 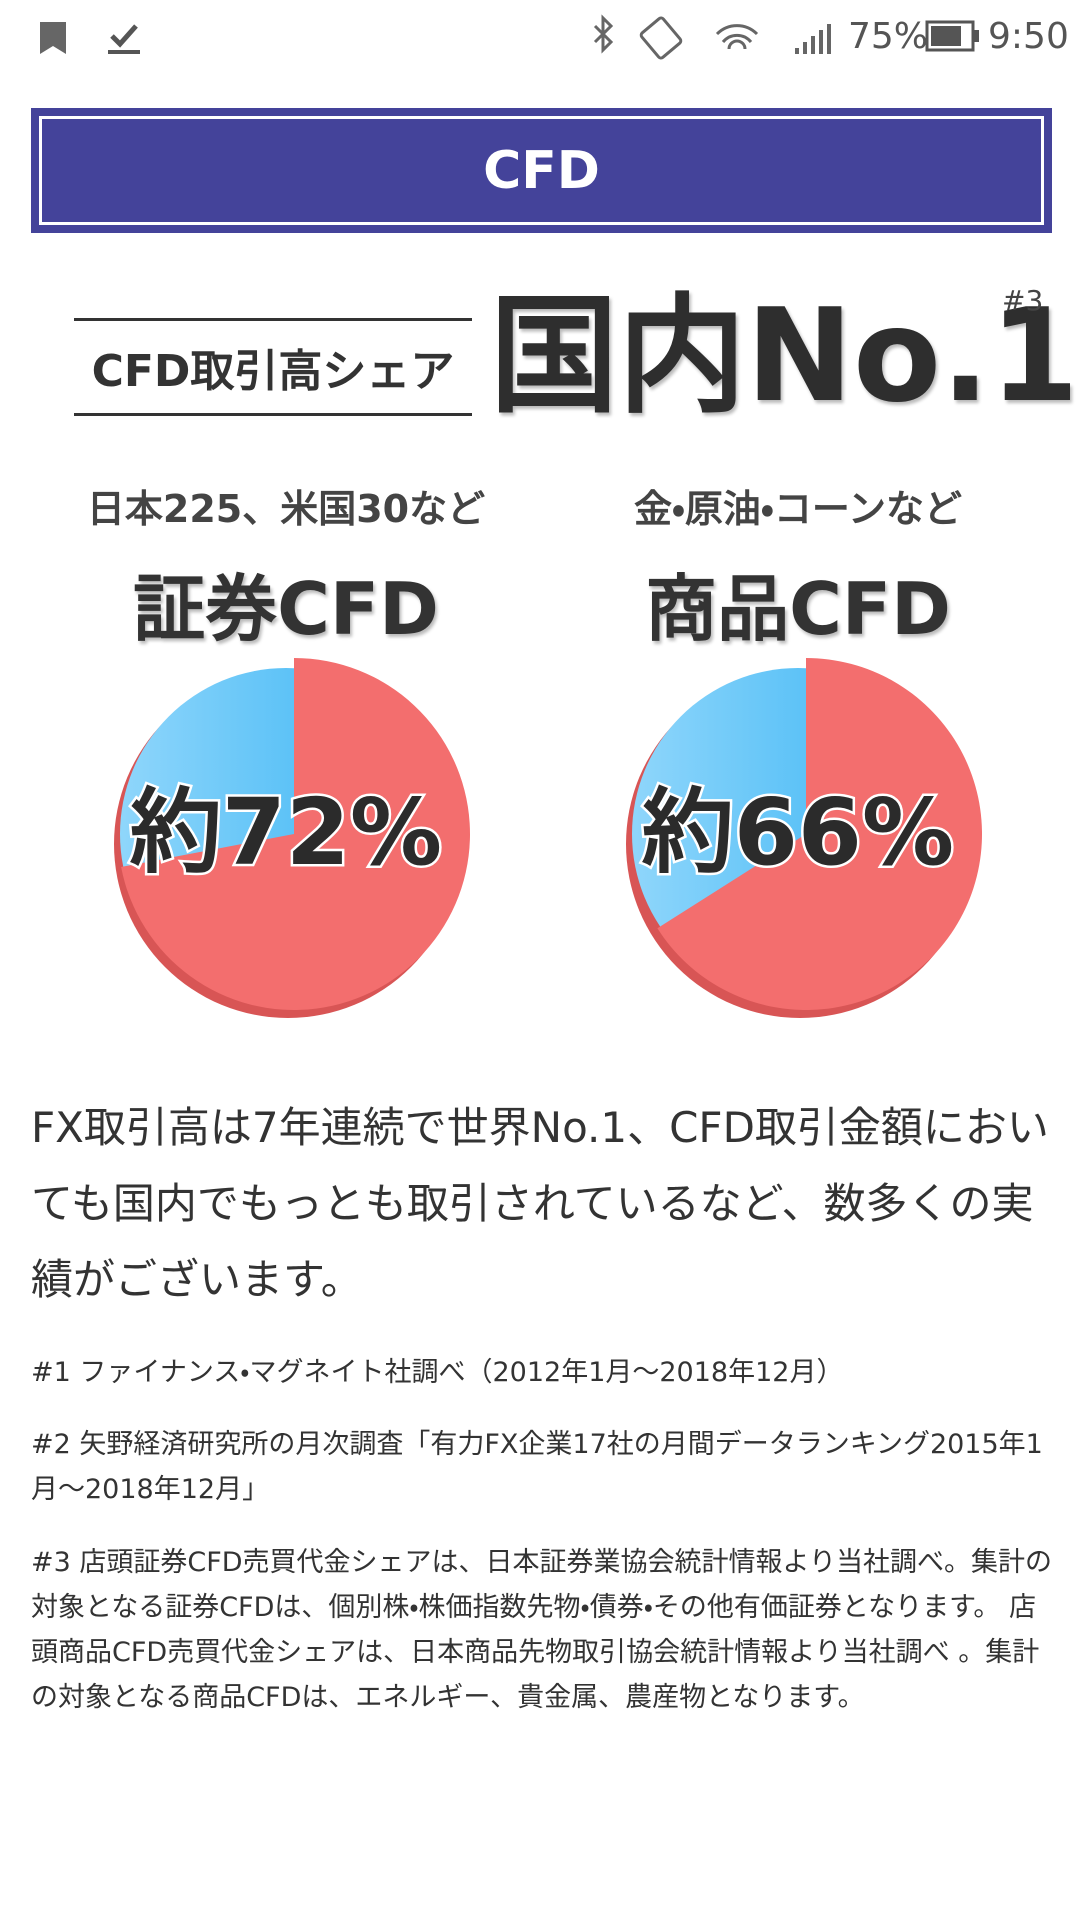 I want to click on hero-label: CFD取引高シェア, so click(x=273, y=367).